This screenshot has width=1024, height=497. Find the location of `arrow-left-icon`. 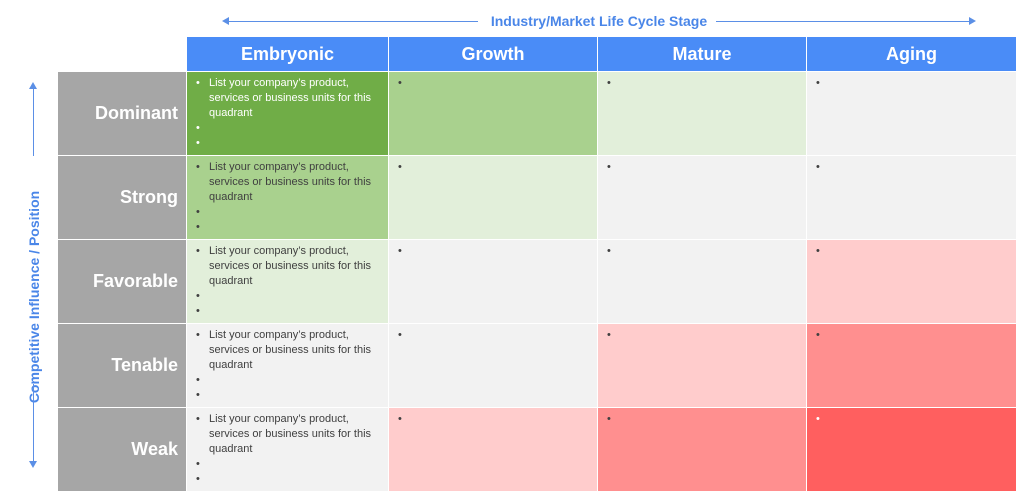

arrow-left-icon is located at coordinates (225, 21).